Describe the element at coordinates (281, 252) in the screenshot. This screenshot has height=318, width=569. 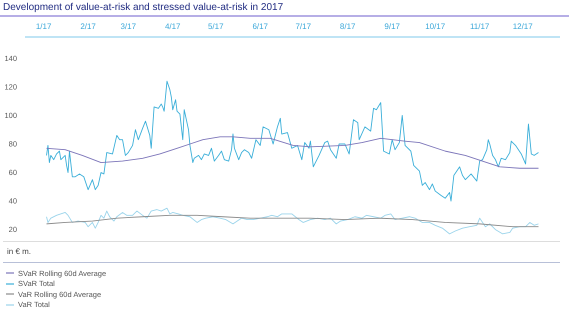
I see `y-axis-title: in € m.` at that location.